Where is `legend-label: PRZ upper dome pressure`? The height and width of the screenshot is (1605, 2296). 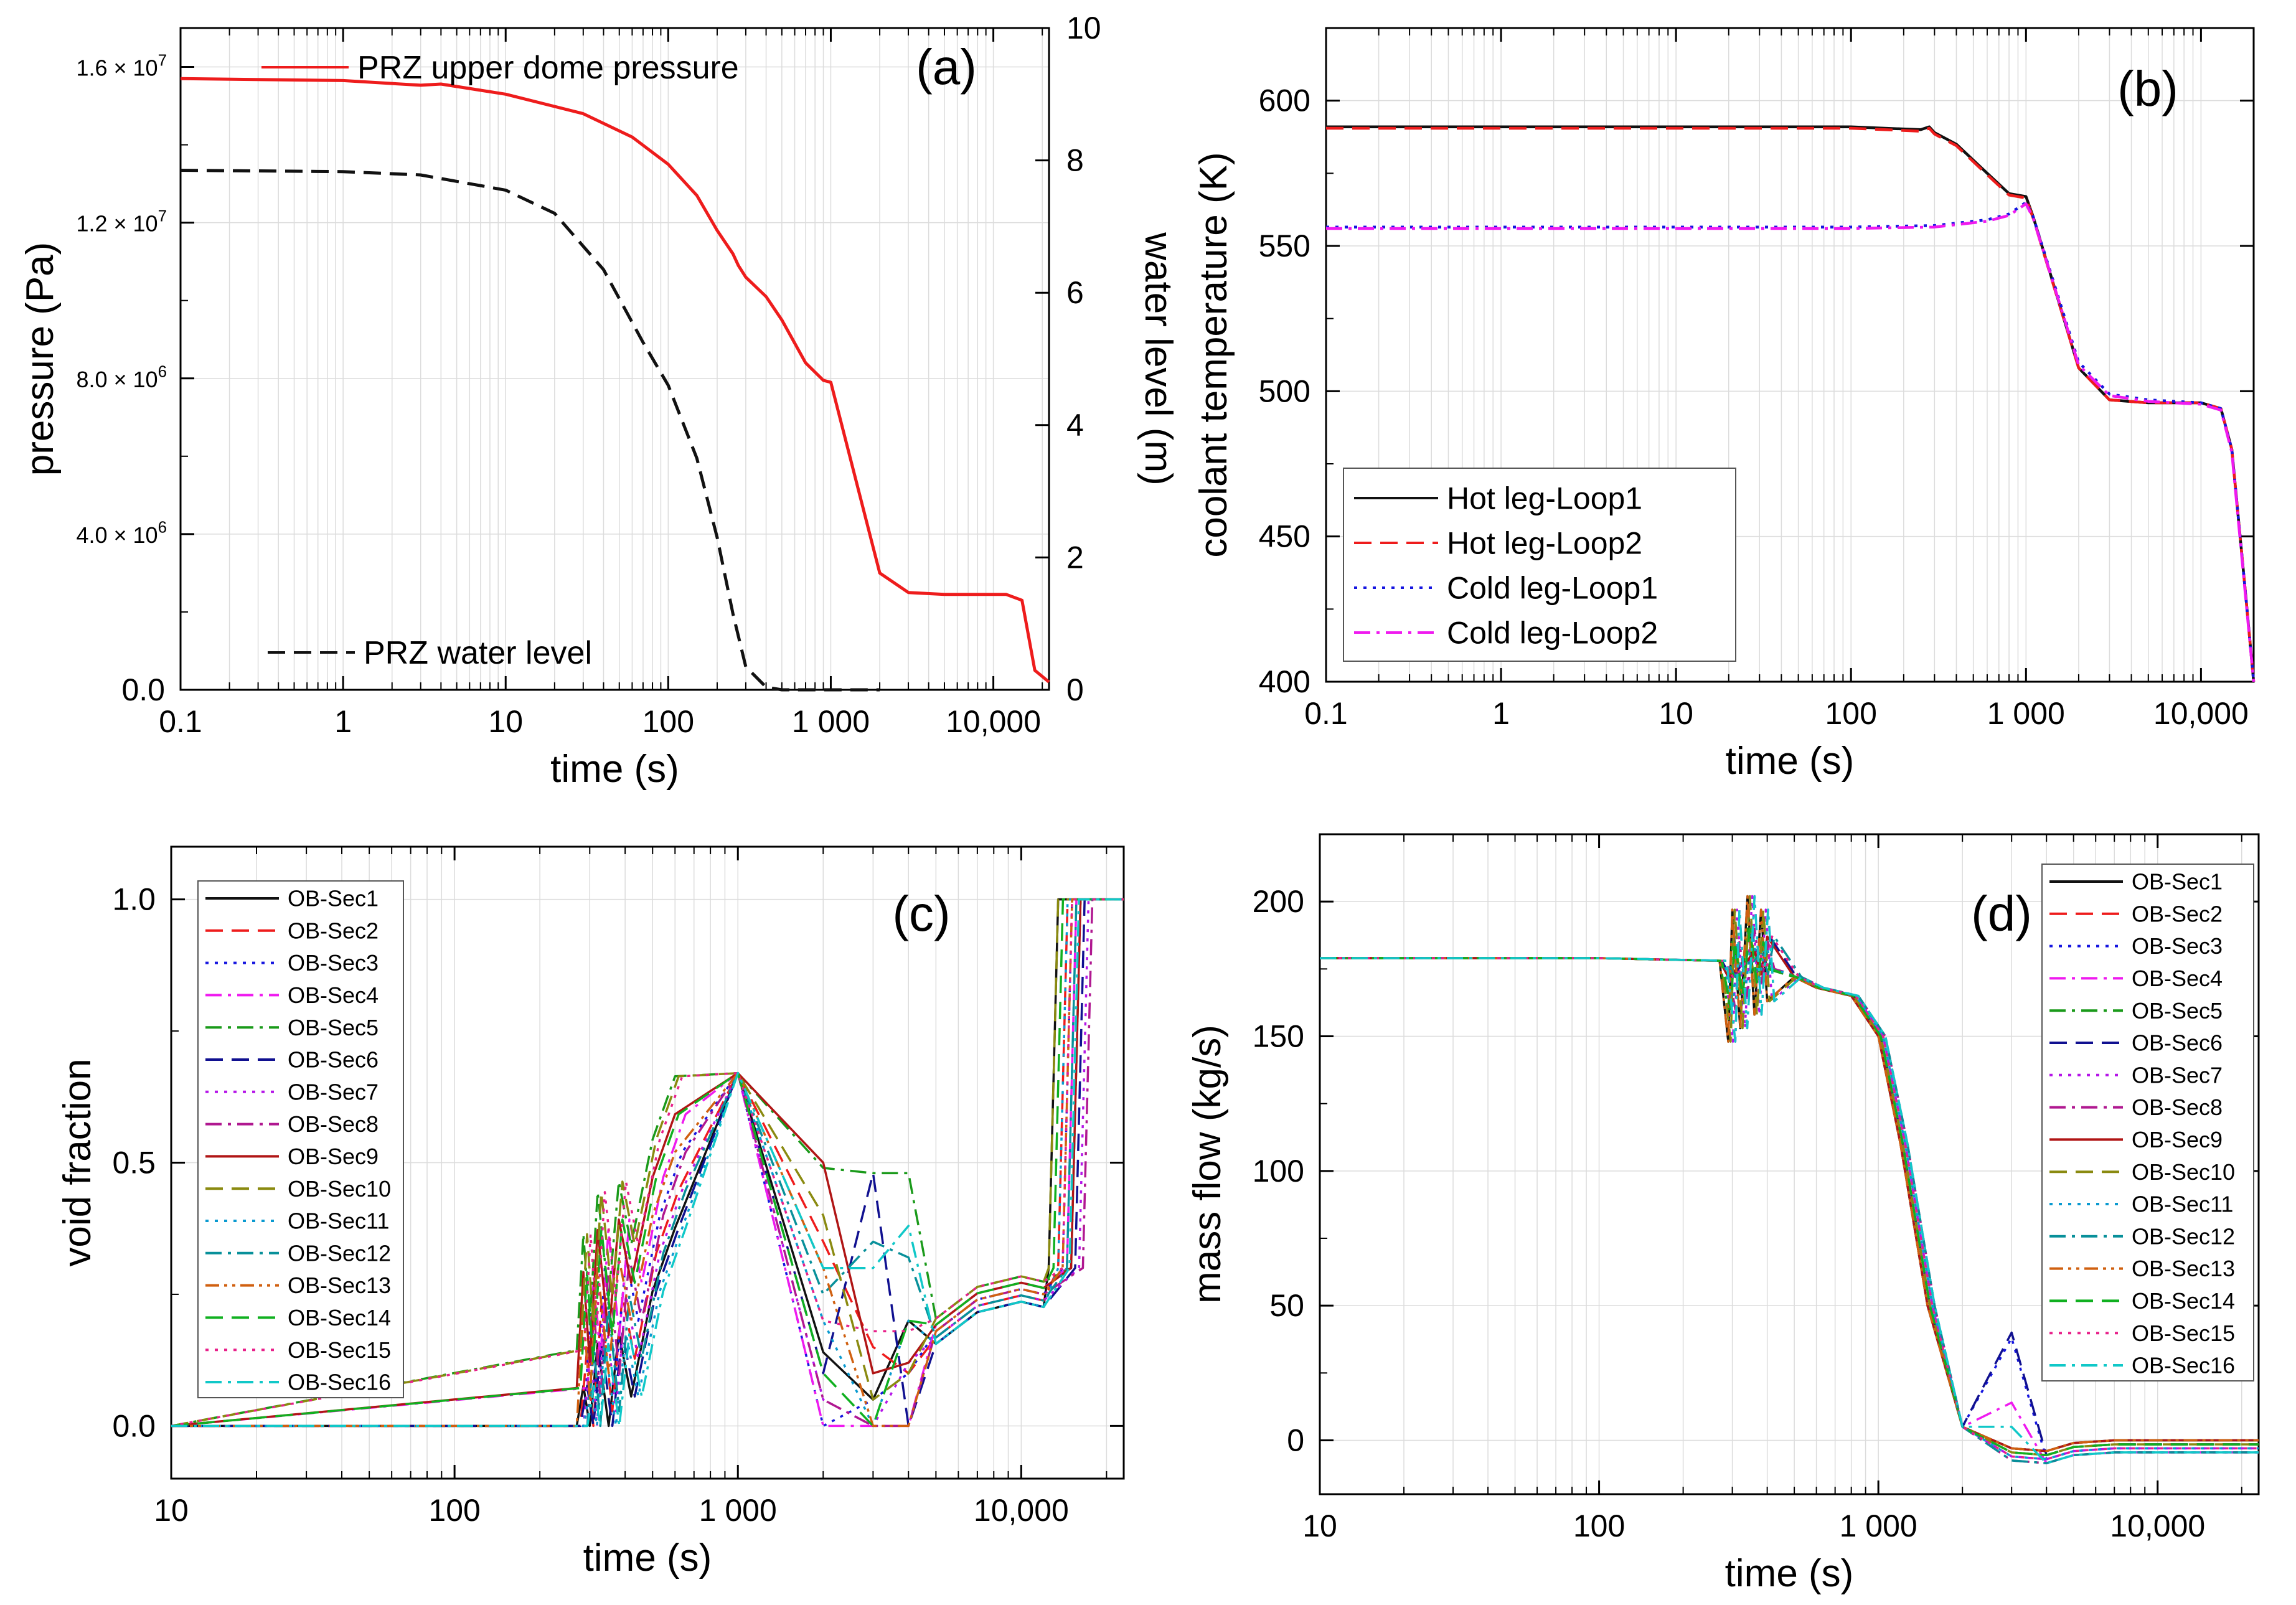 legend-label: PRZ upper dome pressure is located at coordinates (548, 68).